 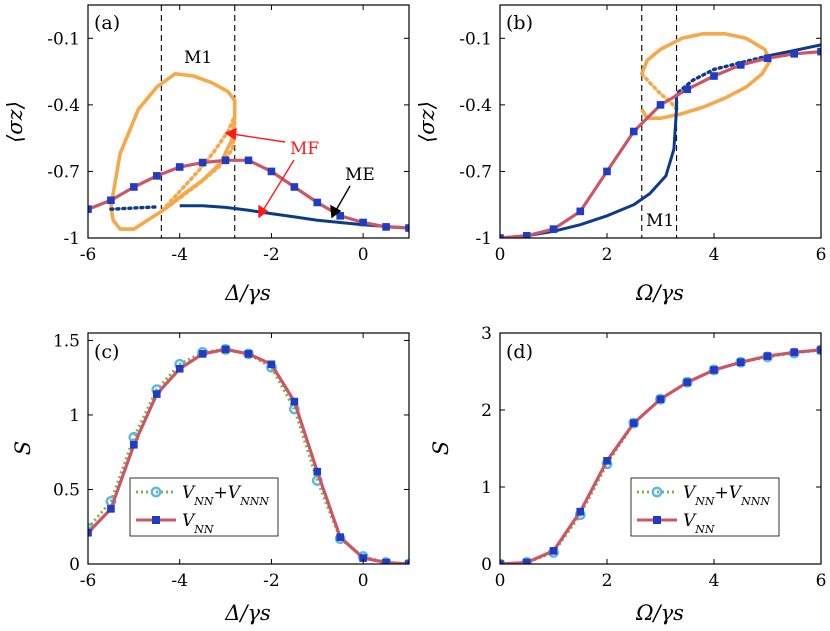 What do you see at coordinates (475, 106) in the screenshot?
I see `ytick-label: -0.4` at bounding box center [475, 106].